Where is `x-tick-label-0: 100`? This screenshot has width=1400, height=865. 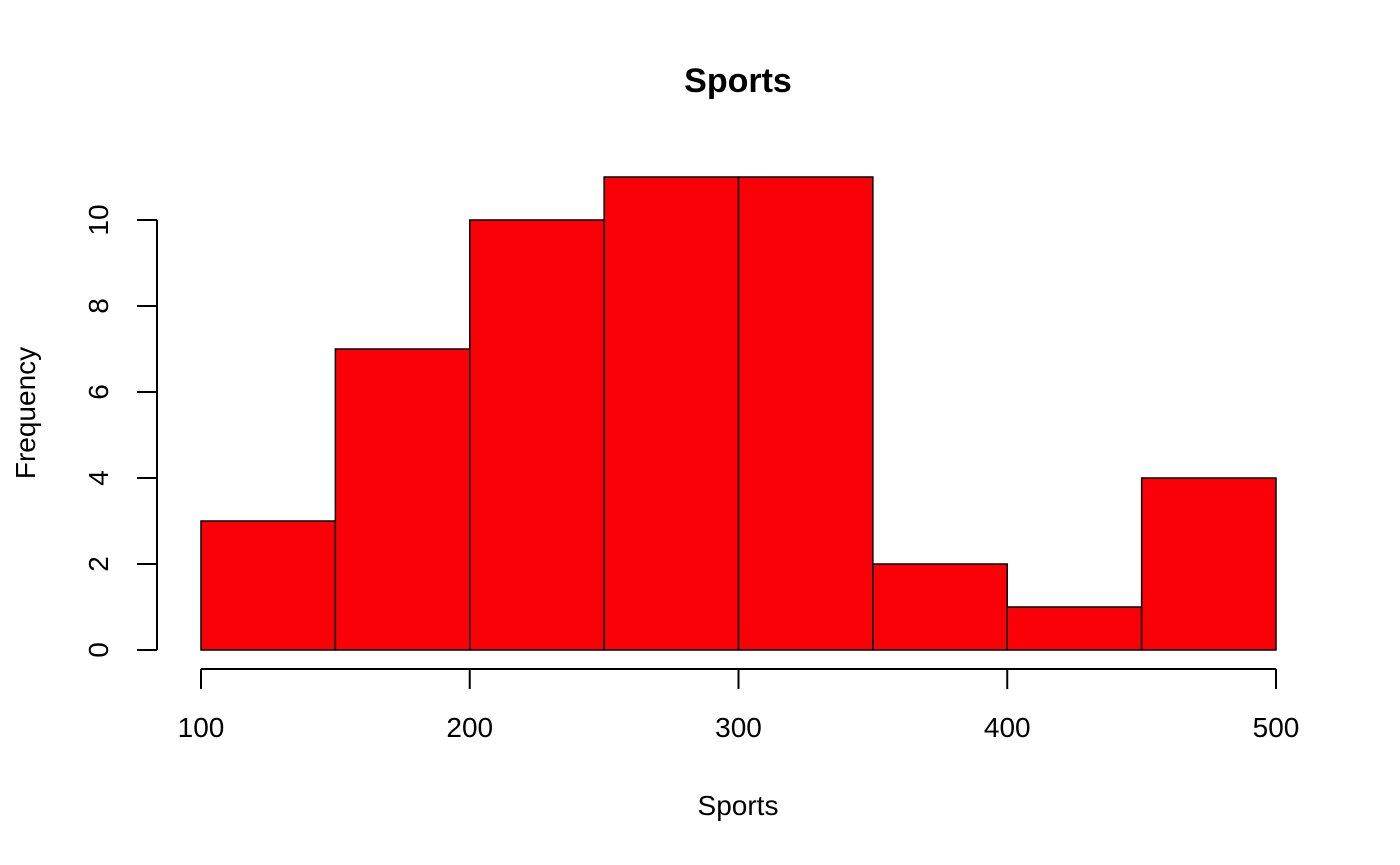
x-tick-label-0: 100 is located at coordinates (201, 727).